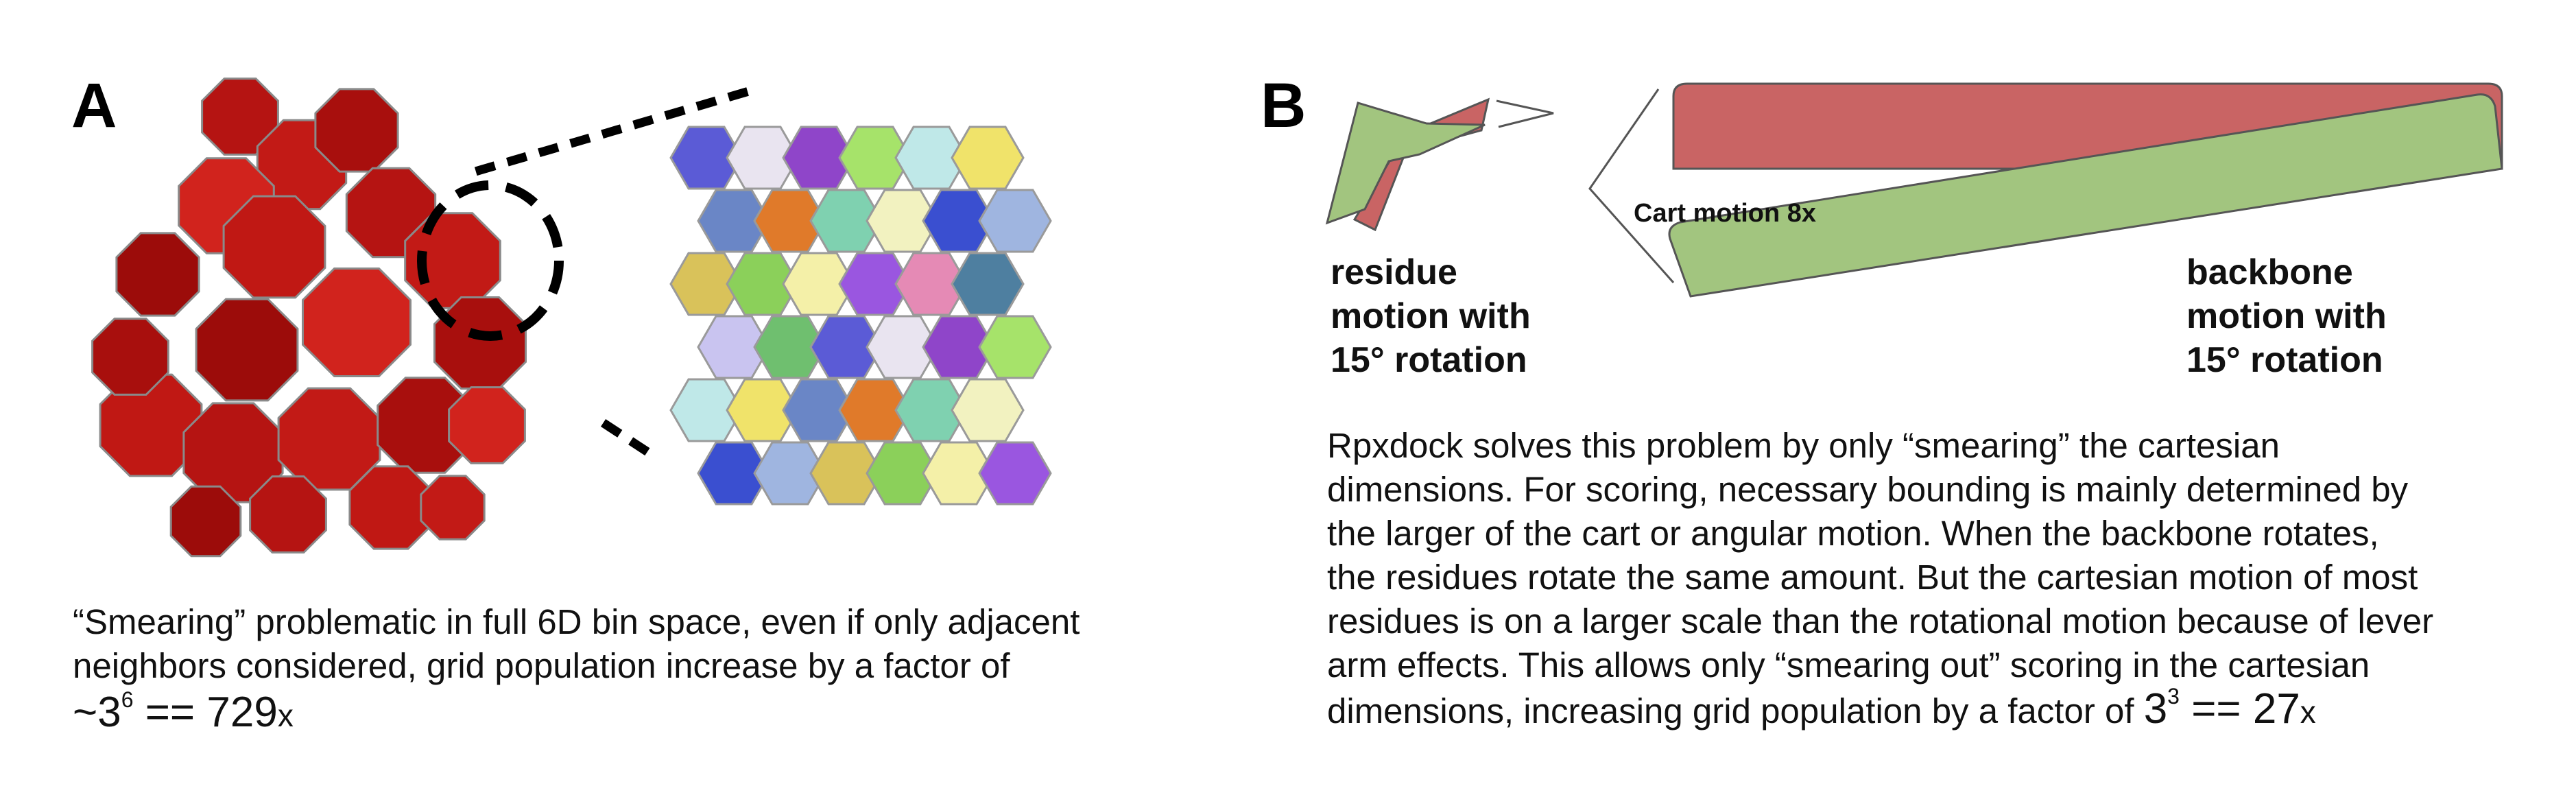 This screenshot has width=2576, height=808. What do you see at coordinates (205, 713) in the screenshot?
I see `formula-rest: == 729` at bounding box center [205, 713].